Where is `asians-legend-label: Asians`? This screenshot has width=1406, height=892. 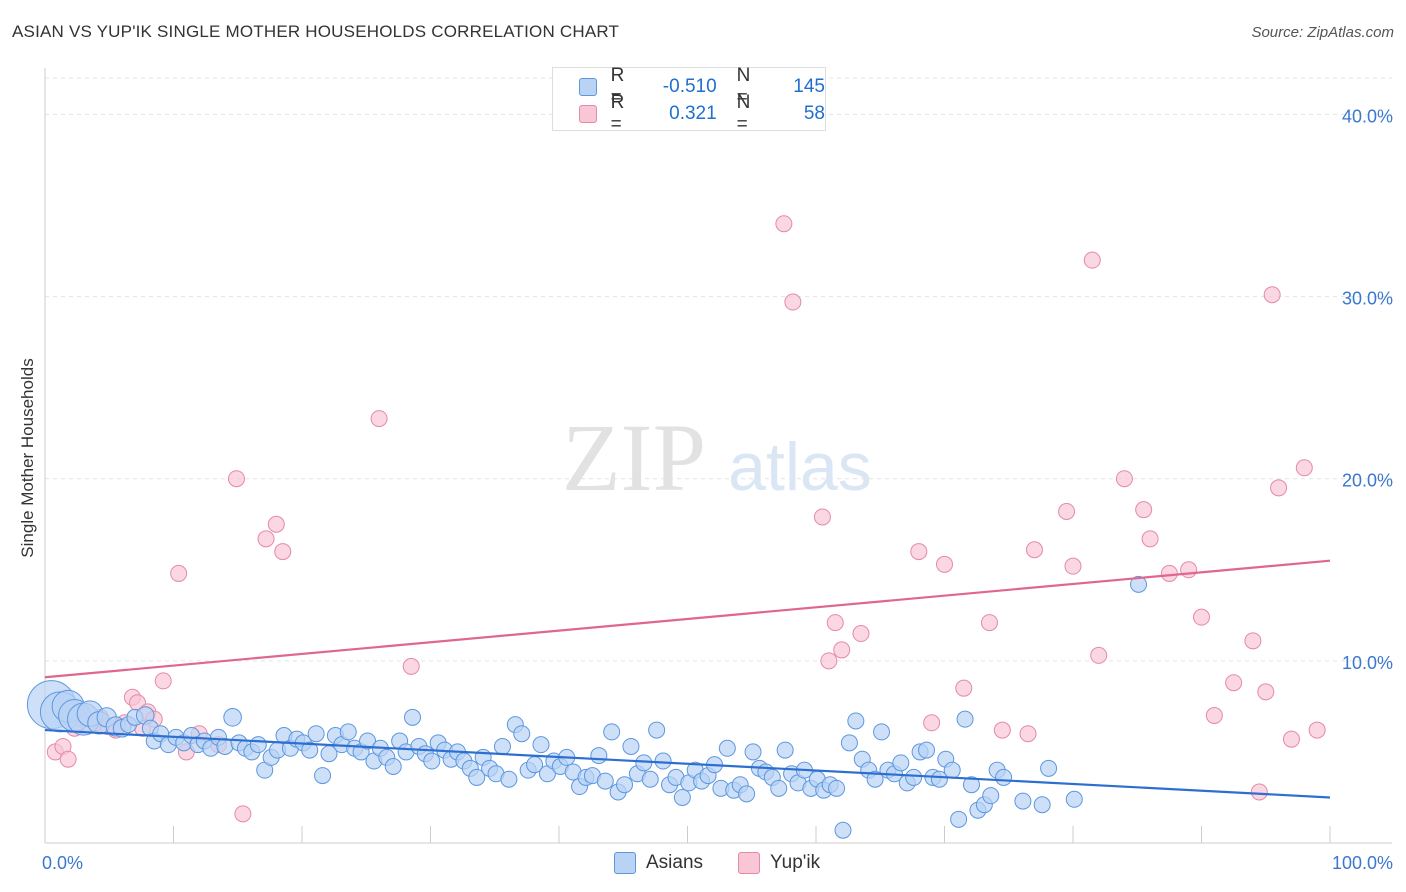 asians-legend-label: Asians is located at coordinates (675, 862).